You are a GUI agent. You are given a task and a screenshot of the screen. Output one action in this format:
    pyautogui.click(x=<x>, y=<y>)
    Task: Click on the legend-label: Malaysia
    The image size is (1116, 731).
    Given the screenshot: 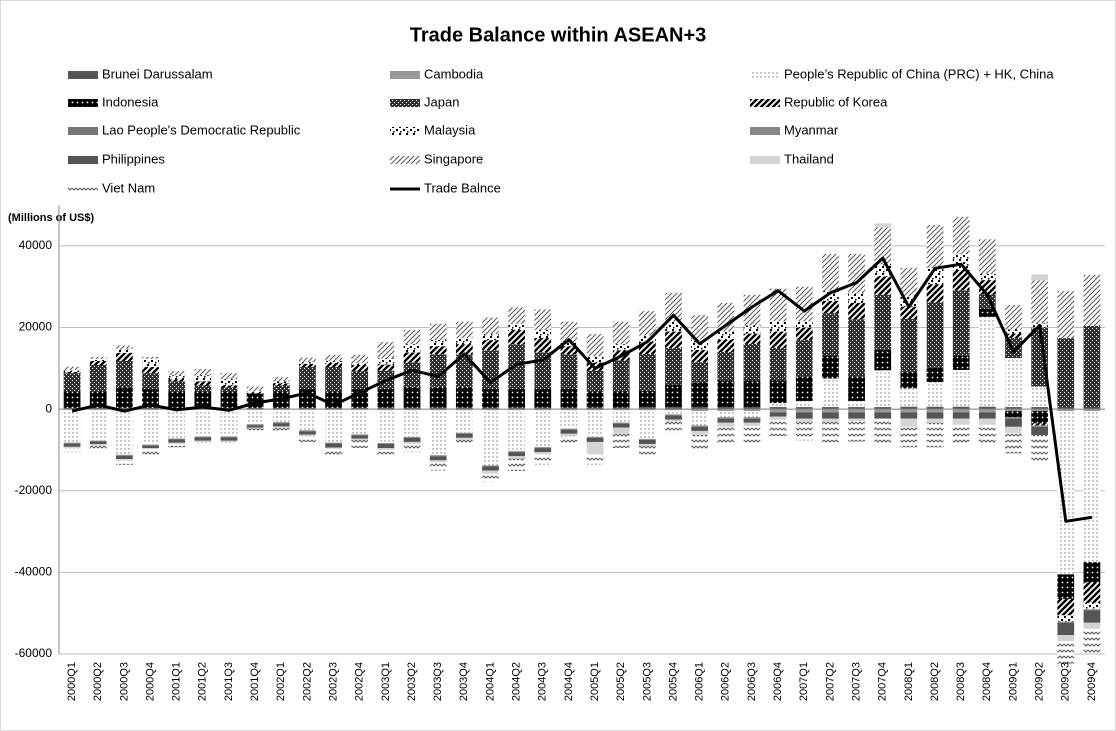 What is the action you would take?
    pyautogui.click(x=450, y=129)
    